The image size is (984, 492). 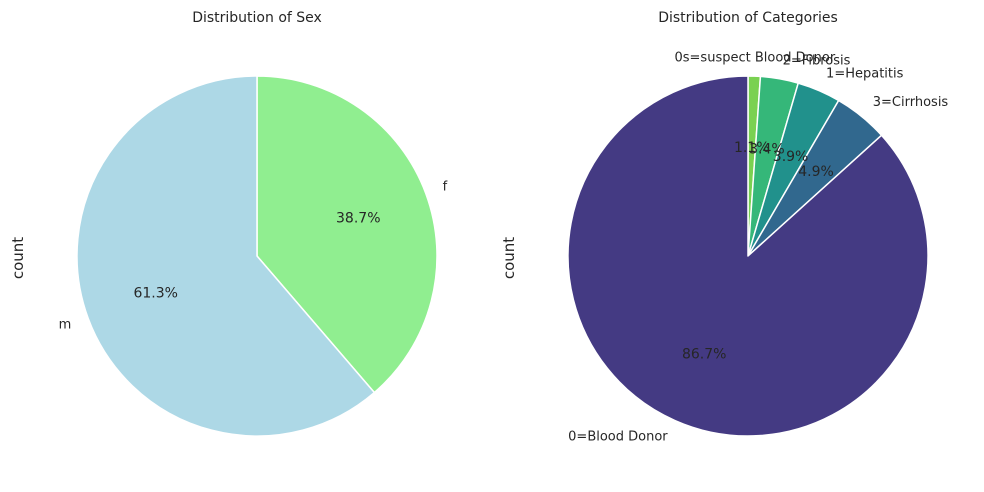 What do you see at coordinates (817, 61) in the screenshot?
I see `slice-label-2-fibrosis: 2=Fibrosis` at bounding box center [817, 61].